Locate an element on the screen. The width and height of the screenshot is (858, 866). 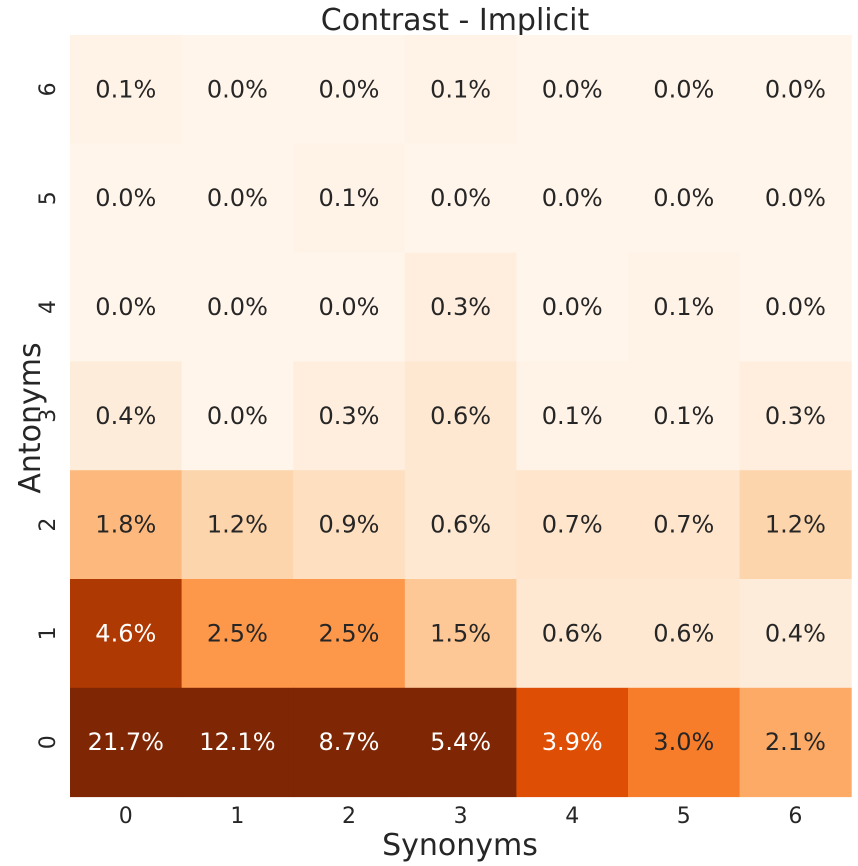
y-tick-label-3: 3 is located at coordinates (48, 416).